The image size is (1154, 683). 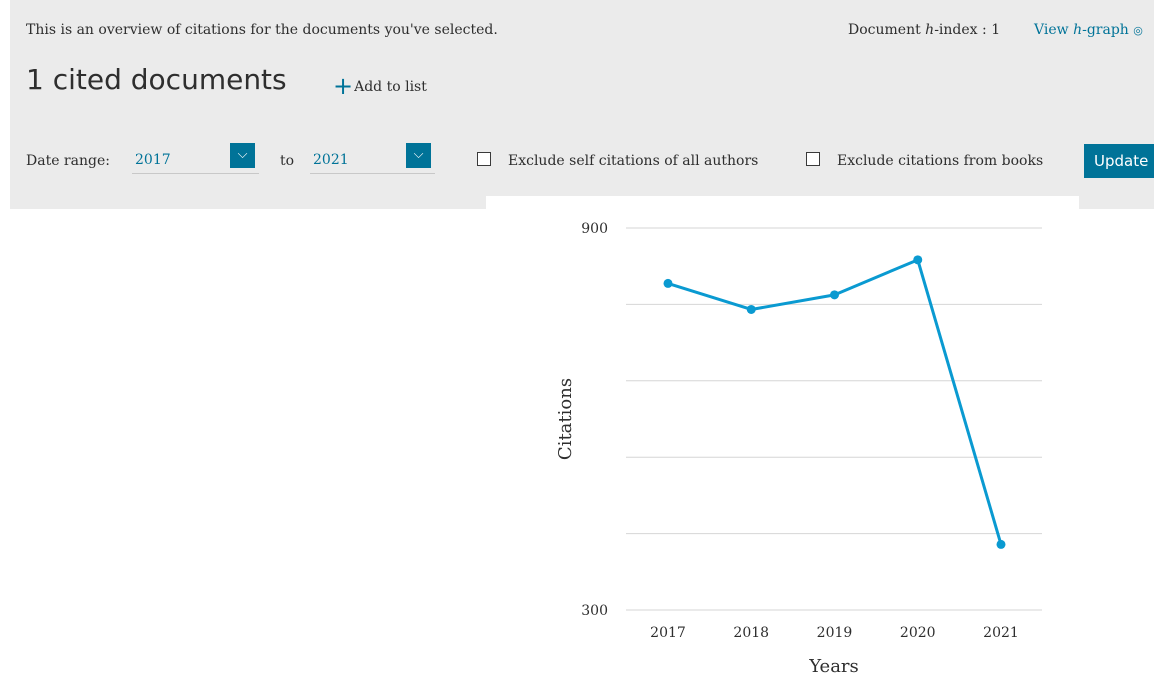 I want to click on from-year-select: 2017 ⌵, so click(x=195, y=158).